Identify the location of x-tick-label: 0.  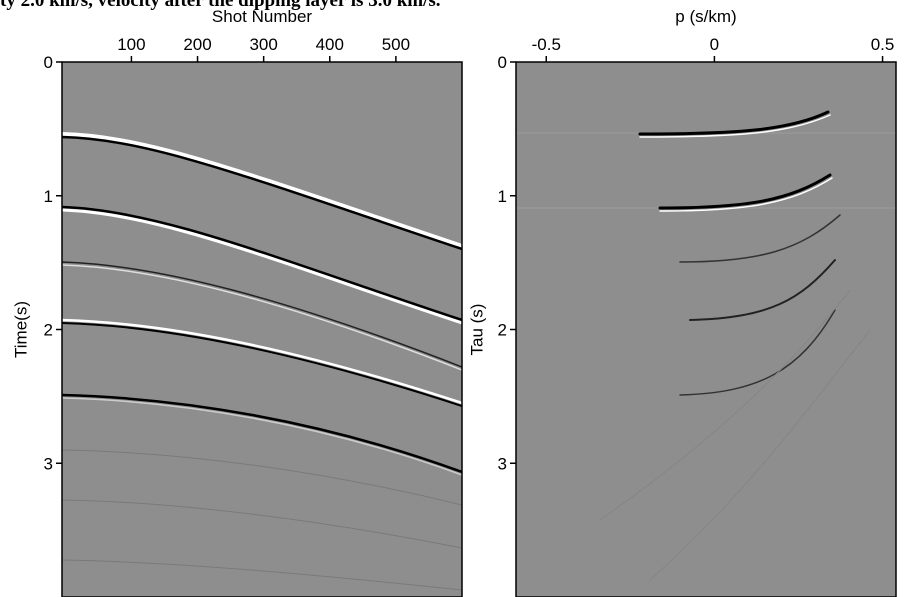
(714, 44).